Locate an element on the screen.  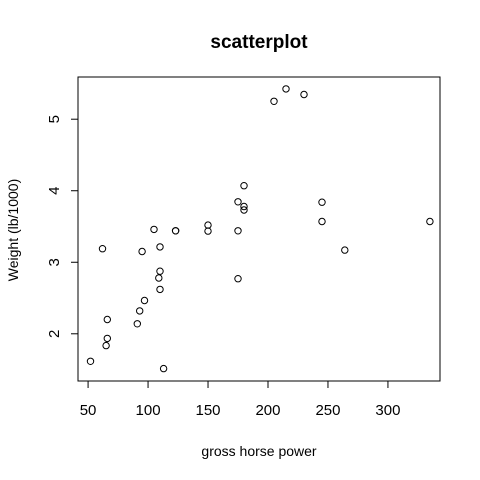
x-tick-label: 50 is located at coordinates (88, 410).